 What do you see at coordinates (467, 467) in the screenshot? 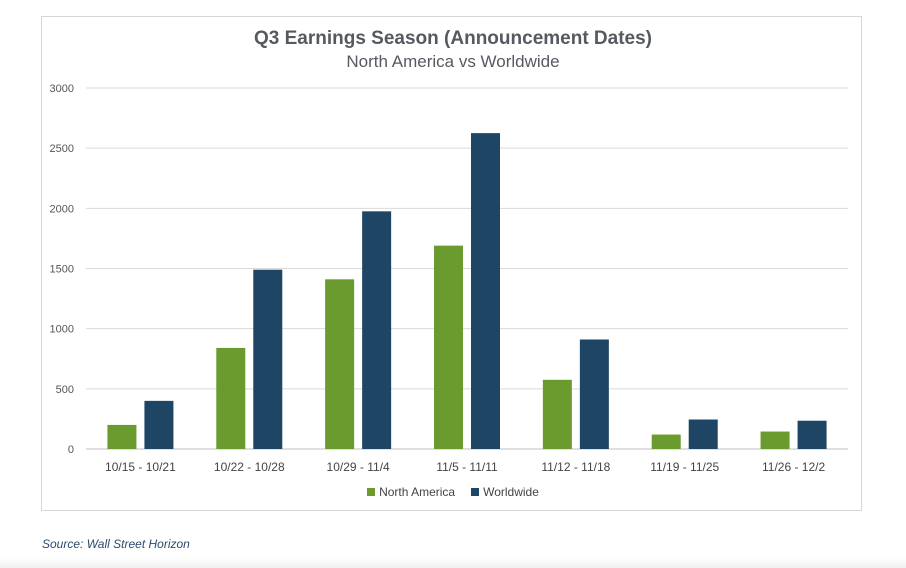
I see `x-tick-label: 11/5 - 11/11` at bounding box center [467, 467].